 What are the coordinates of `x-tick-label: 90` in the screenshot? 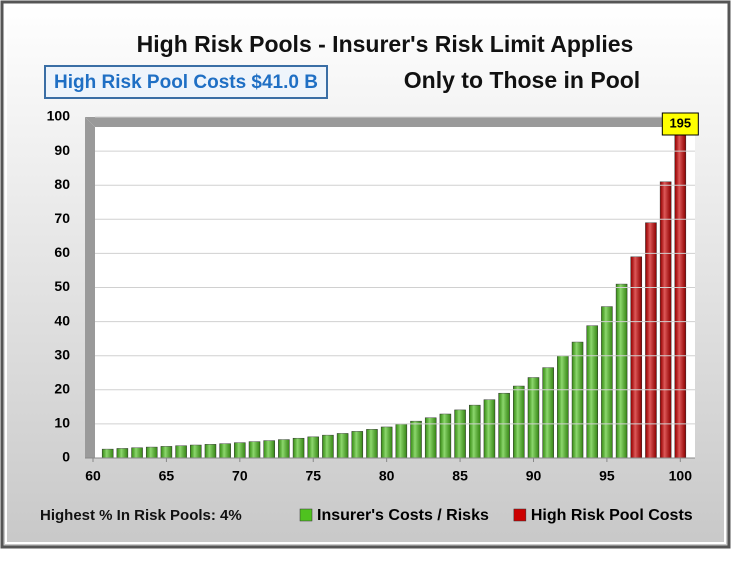 It's located at (534, 476).